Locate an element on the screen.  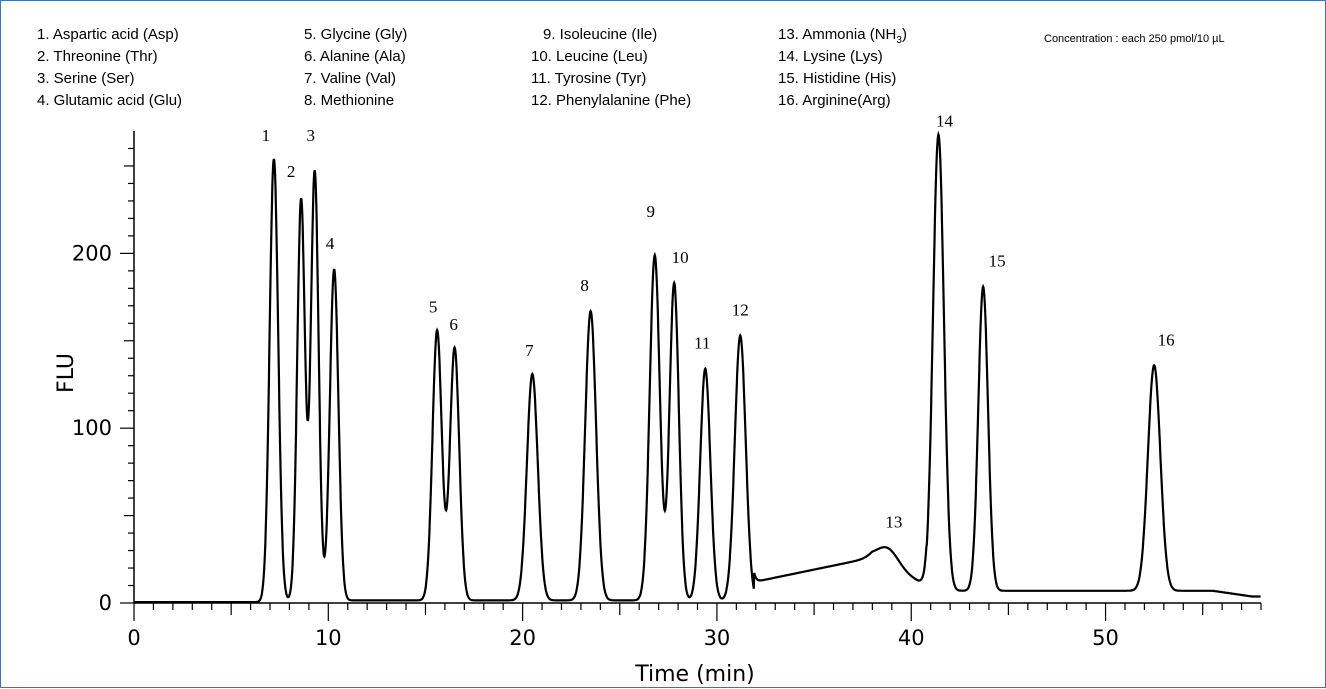
peak-label: 9 is located at coordinates (651, 211).